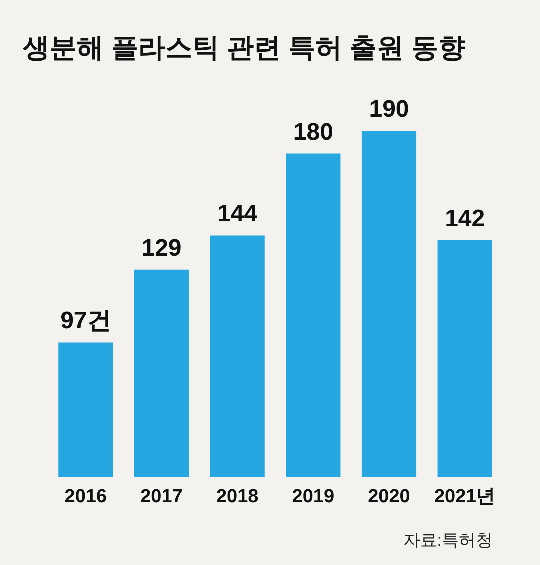  Describe the element at coordinates (313, 132) in the screenshot. I see `data-label: 180` at that location.